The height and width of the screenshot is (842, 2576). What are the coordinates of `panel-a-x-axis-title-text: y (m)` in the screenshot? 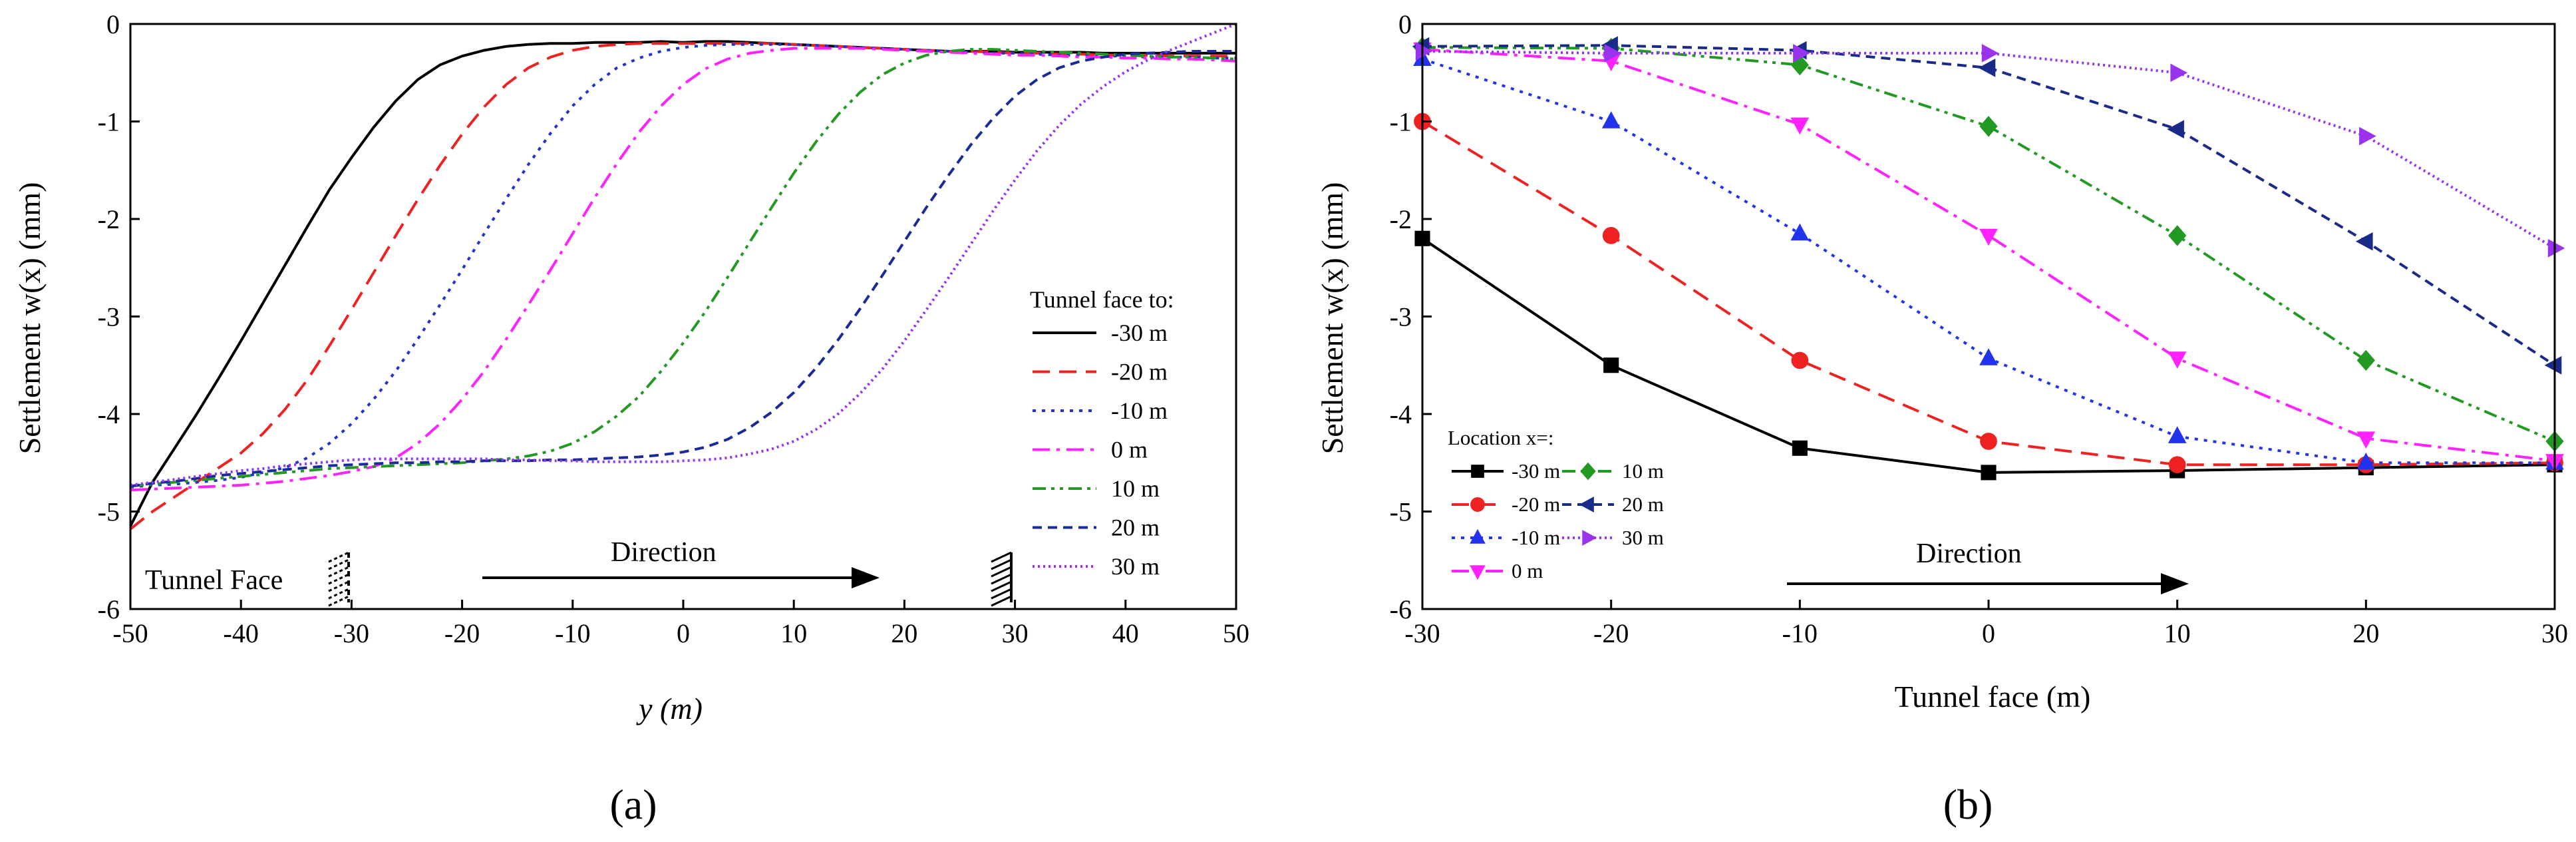 It's located at (669, 709).